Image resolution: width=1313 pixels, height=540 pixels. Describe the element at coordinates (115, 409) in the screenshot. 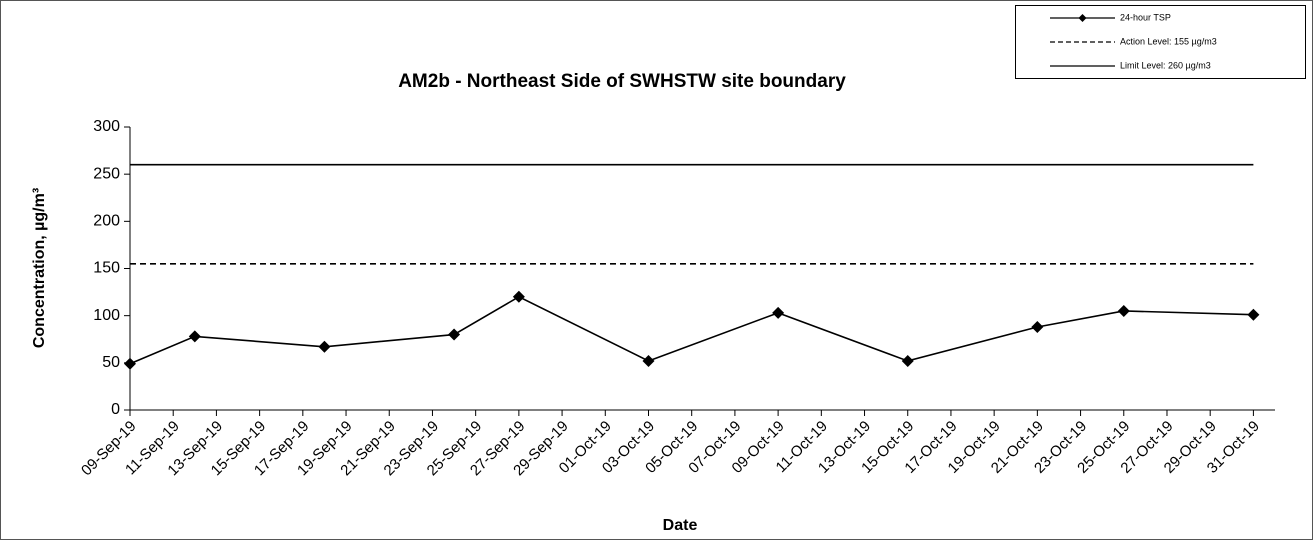

I see `y-tick-label: 0` at that location.